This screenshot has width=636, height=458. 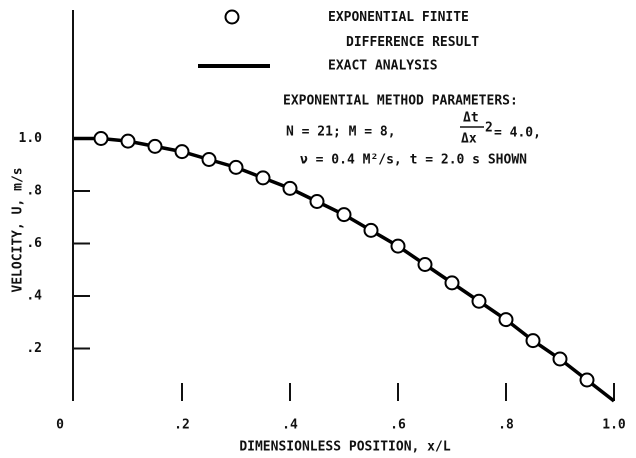 I want to click on legend-label: EXACT ANALYSIS, so click(x=383, y=66).